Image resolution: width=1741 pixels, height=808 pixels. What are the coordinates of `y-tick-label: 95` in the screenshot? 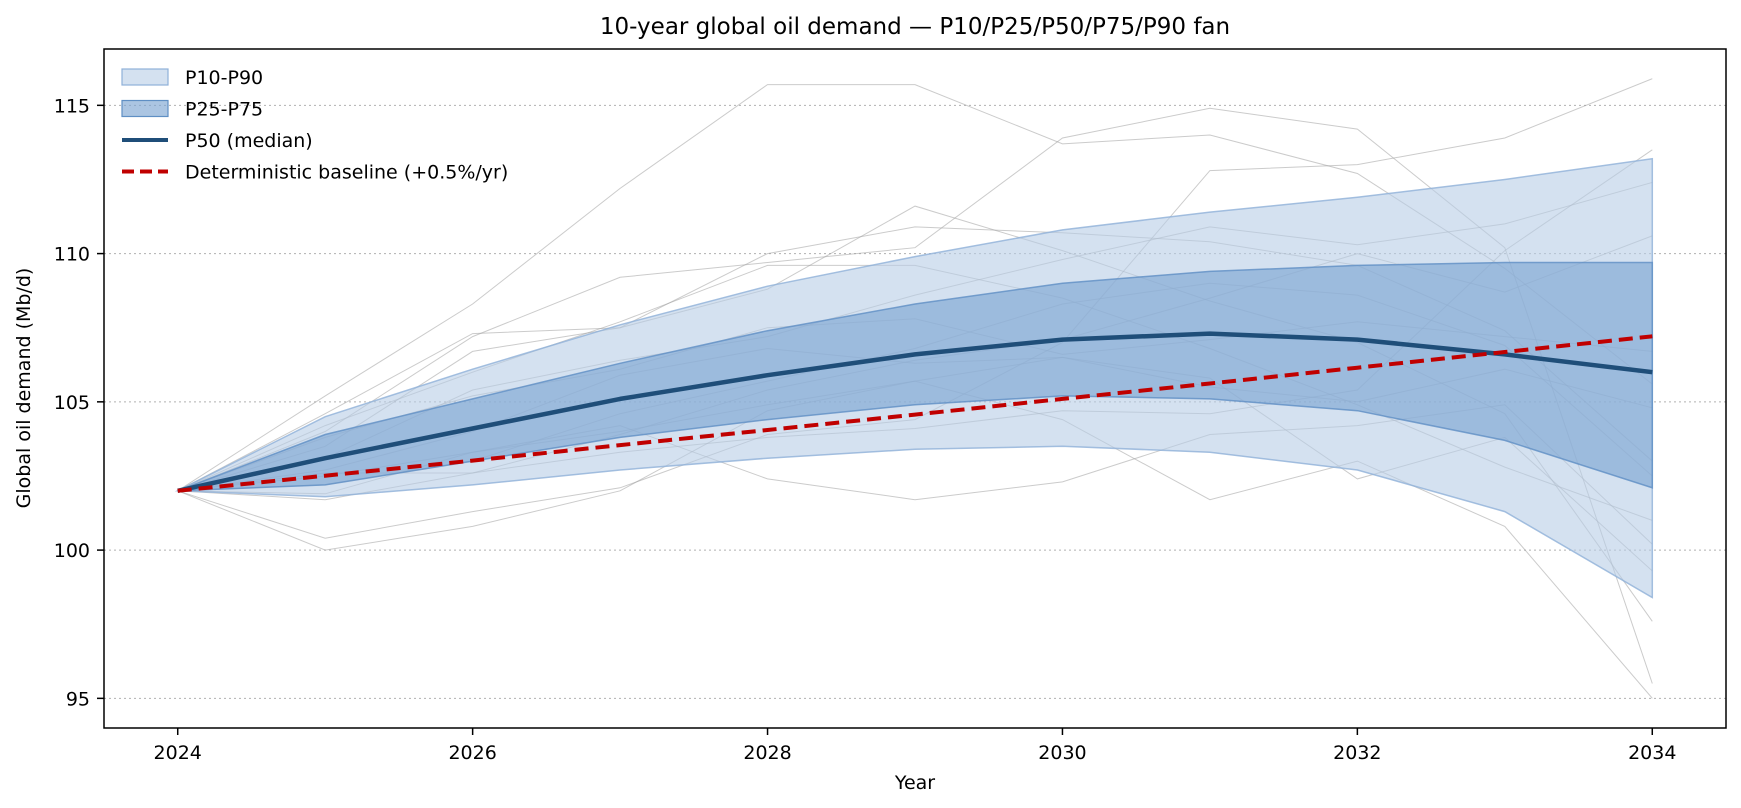 It's located at (78, 699).